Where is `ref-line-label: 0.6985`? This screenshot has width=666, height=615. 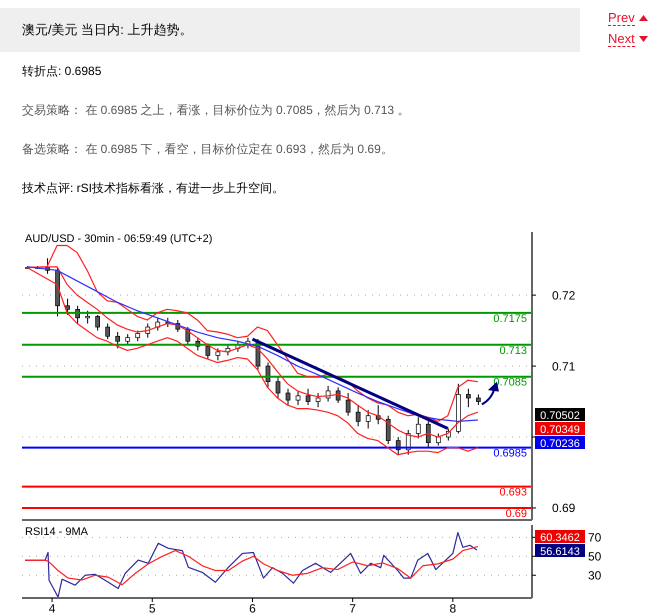
ref-line-label: 0.6985 is located at coordinates (510, 454).